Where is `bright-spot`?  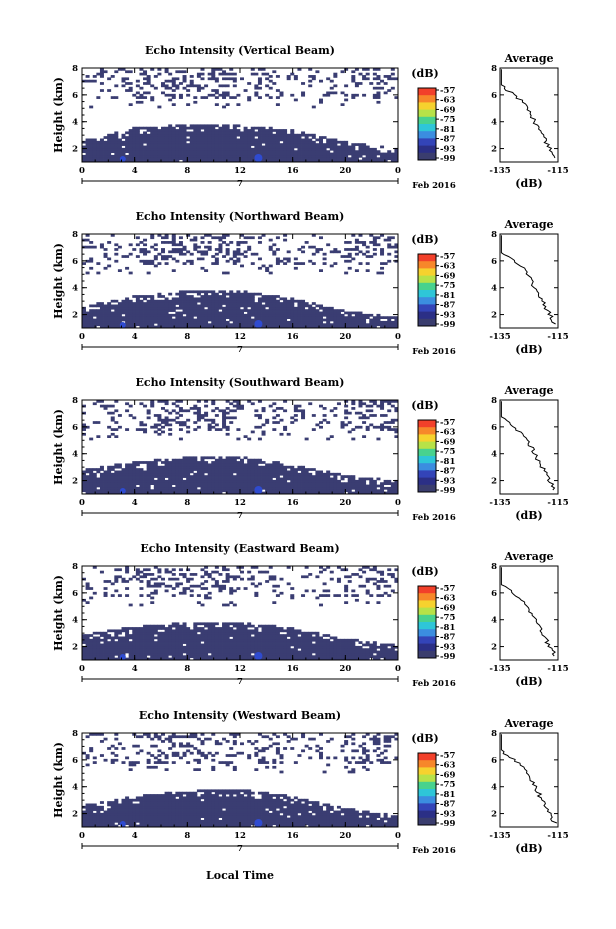
bright-spot is located at coordinates (122, 159).